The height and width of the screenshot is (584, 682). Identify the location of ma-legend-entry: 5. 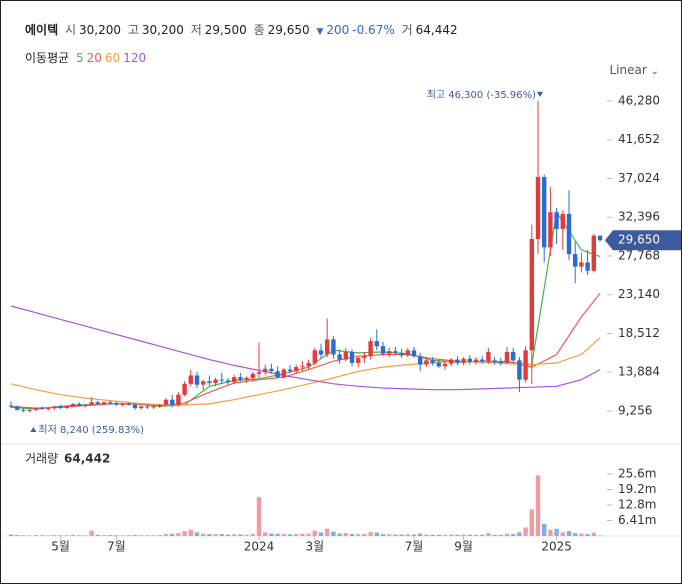
(80, 58).